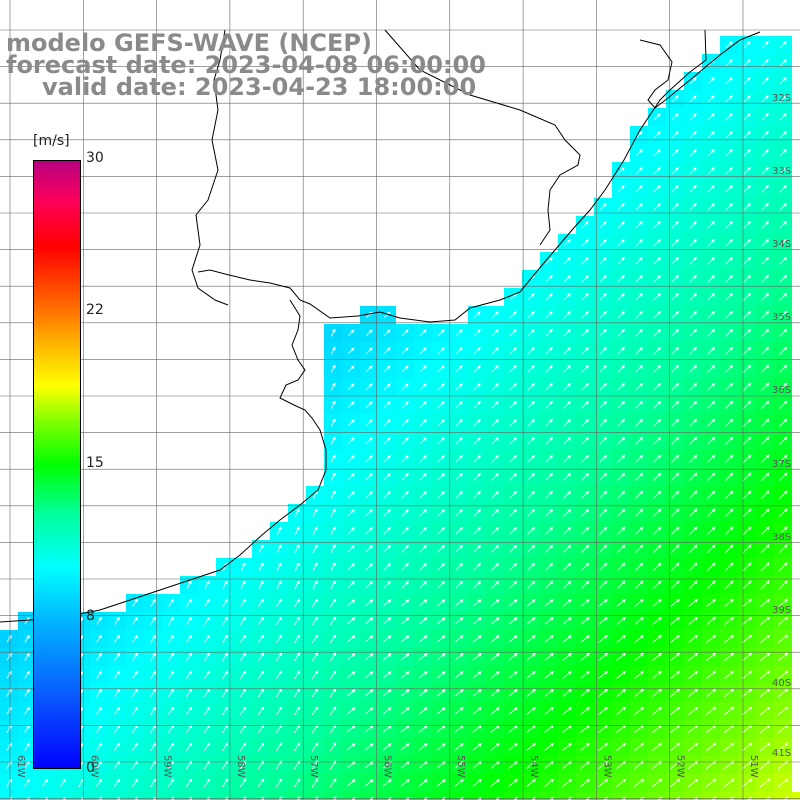 This screenshot has height=800, width=800. What do you see at coordinates (781, 464) in the screenshot?
I see `lat-label: 37S` at bounding box center [781, 464].